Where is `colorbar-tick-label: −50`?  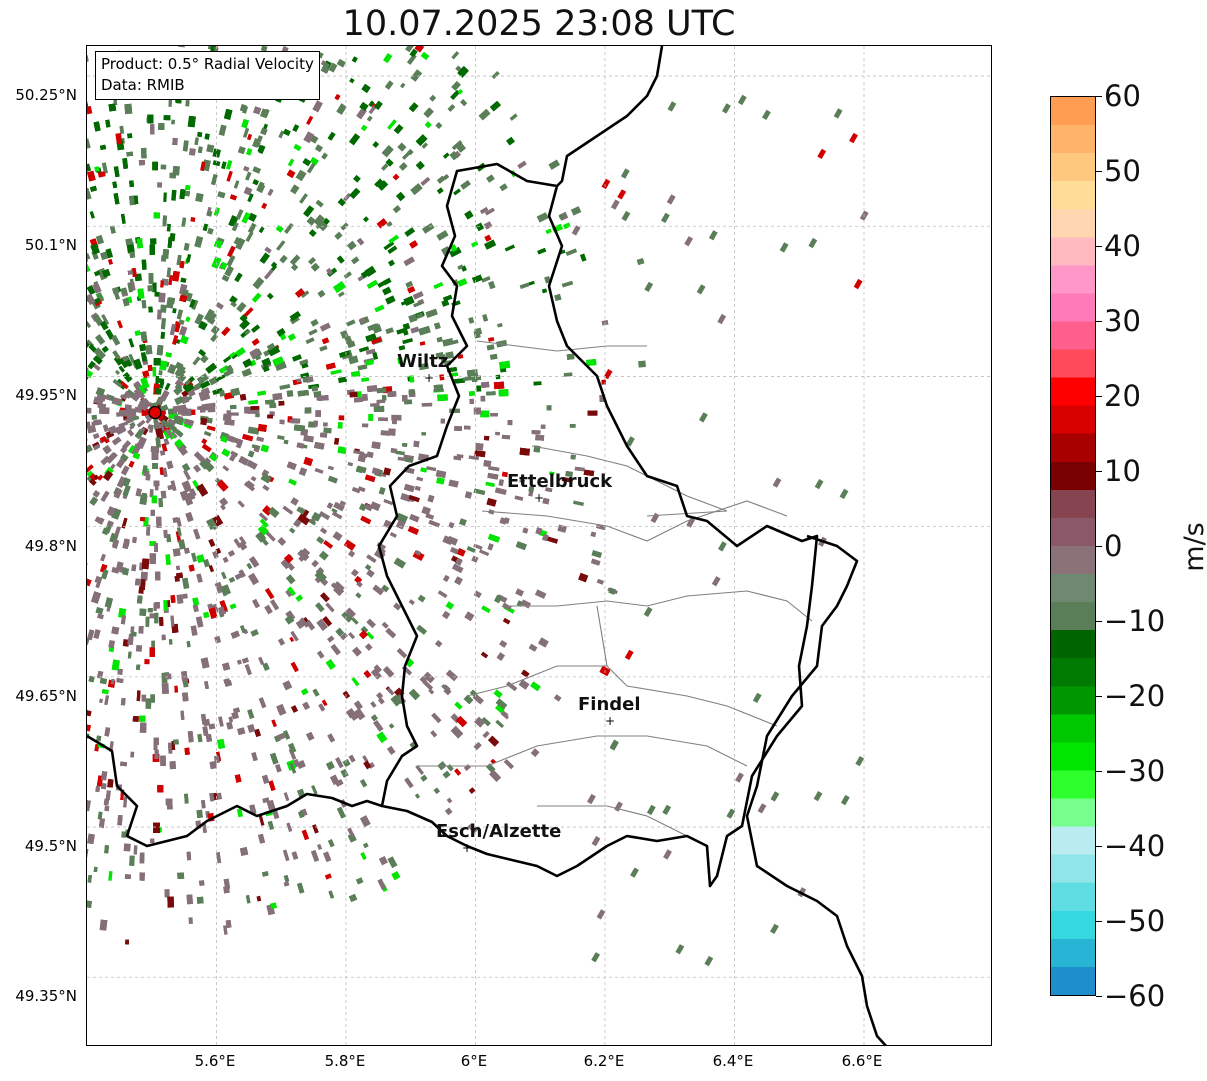 colorbar-tick-label: −50 is located at coordinates (1135, 921).